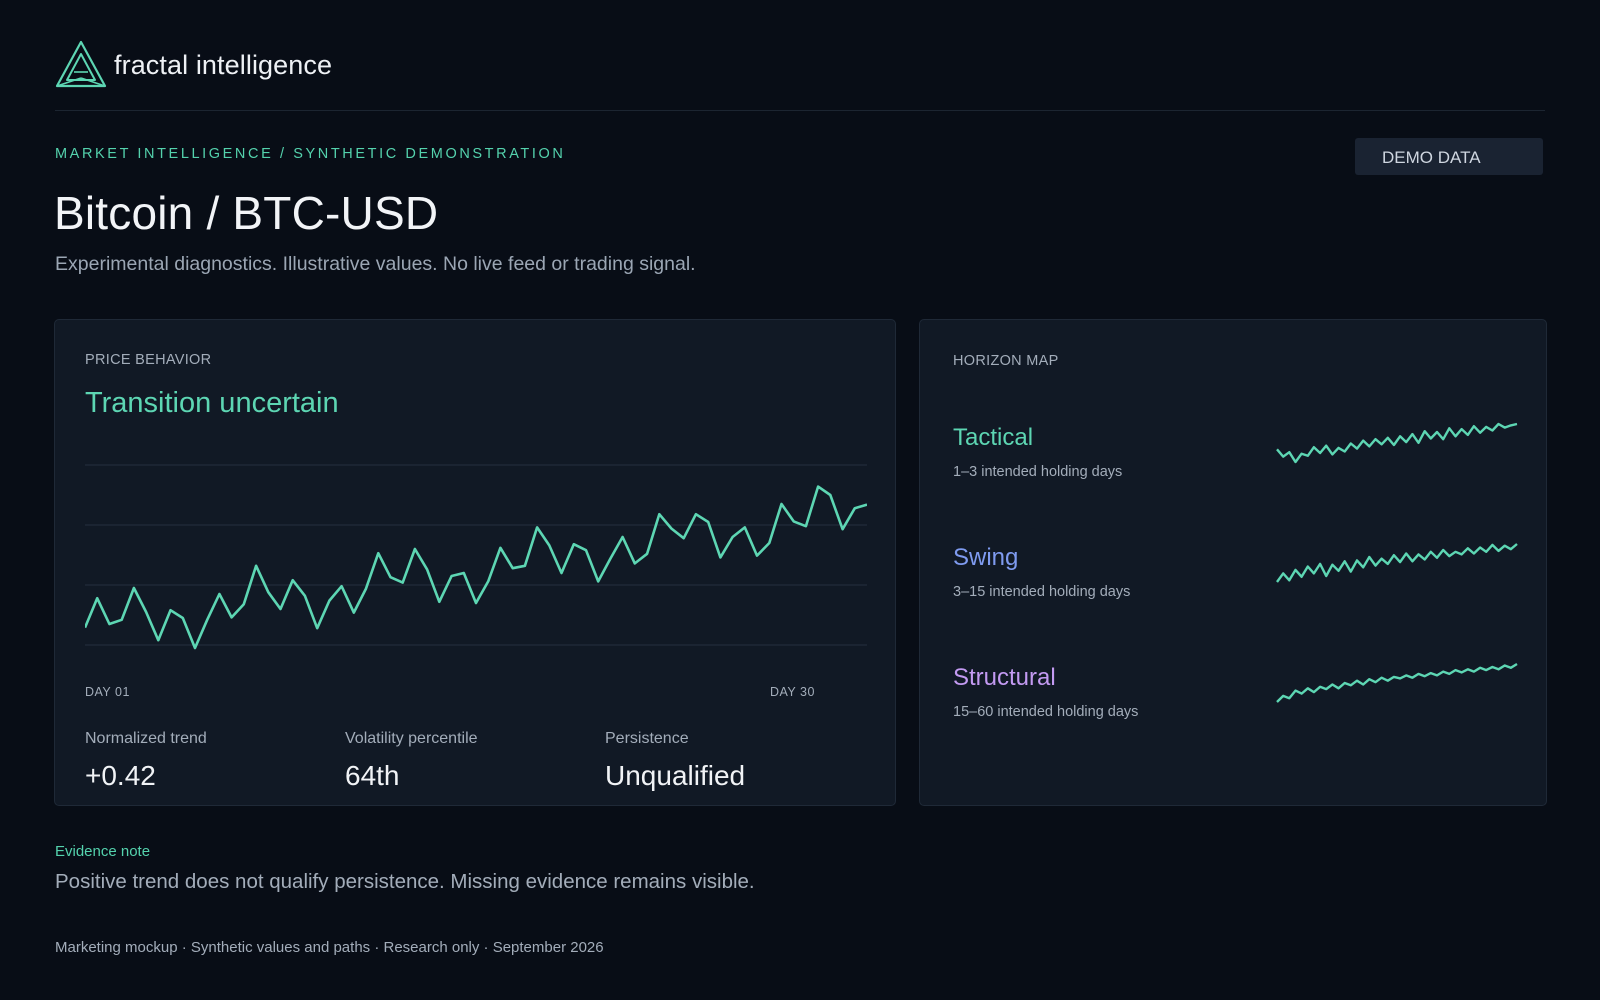 Image resolution: width=1600 pixels, height=1000 pixels. I want to click on price-behavior-label: PRICE BEHAVIOR, so click(148, 360).